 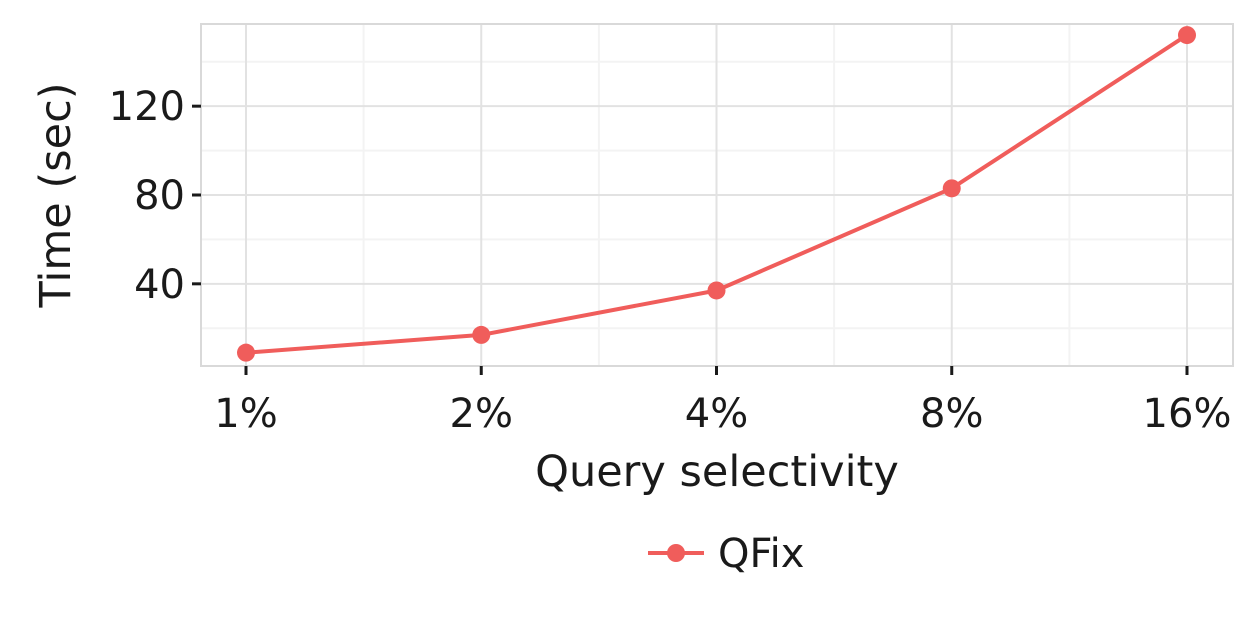 I want to click on x-axis-title: Query selectivity, so click(x=717, y=472).